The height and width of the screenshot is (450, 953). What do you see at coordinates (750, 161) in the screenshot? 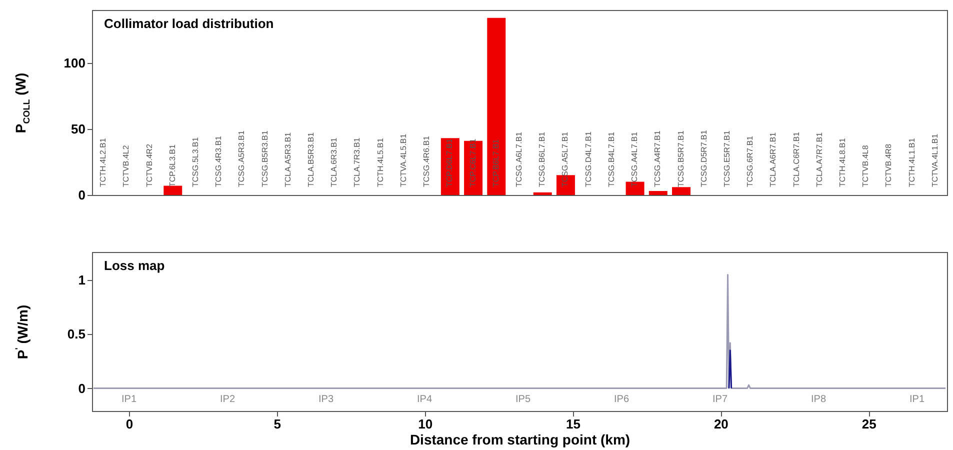
I see `x-tick-label: TCSG.6R7.B1` at bounding box center [750, 161].